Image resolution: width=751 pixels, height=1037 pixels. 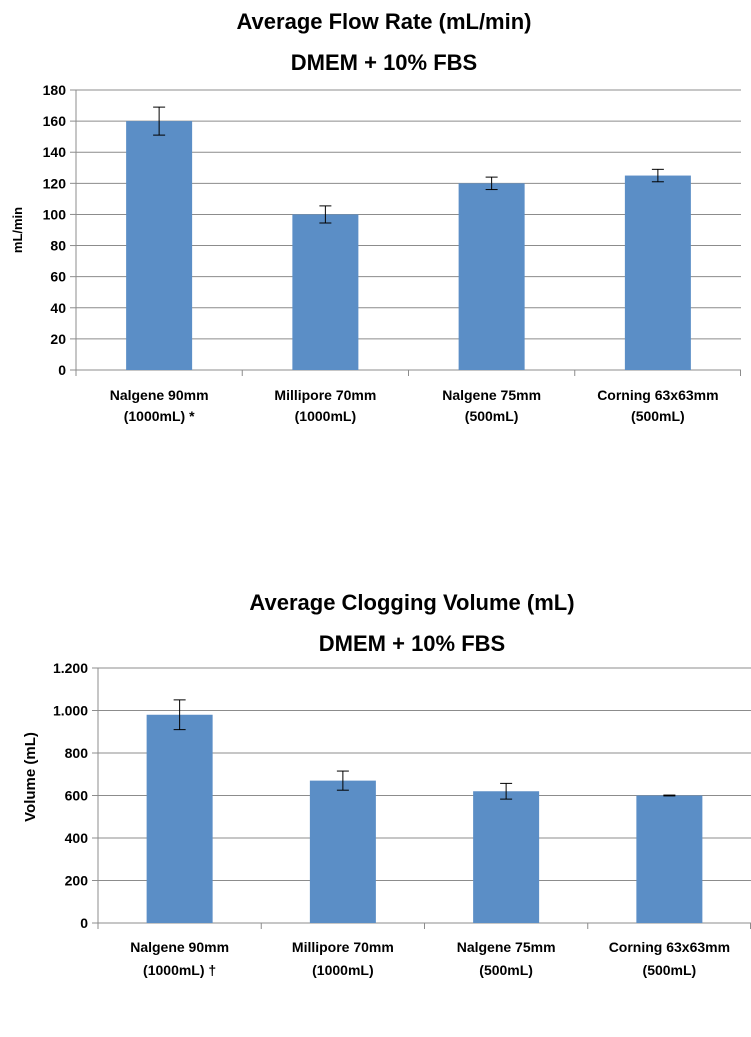 What do you see at coordinates (411, 602) in the screenshot?
I see `chart-title: Average Clogging Volume (mL)` at bounding box center [411, 602].